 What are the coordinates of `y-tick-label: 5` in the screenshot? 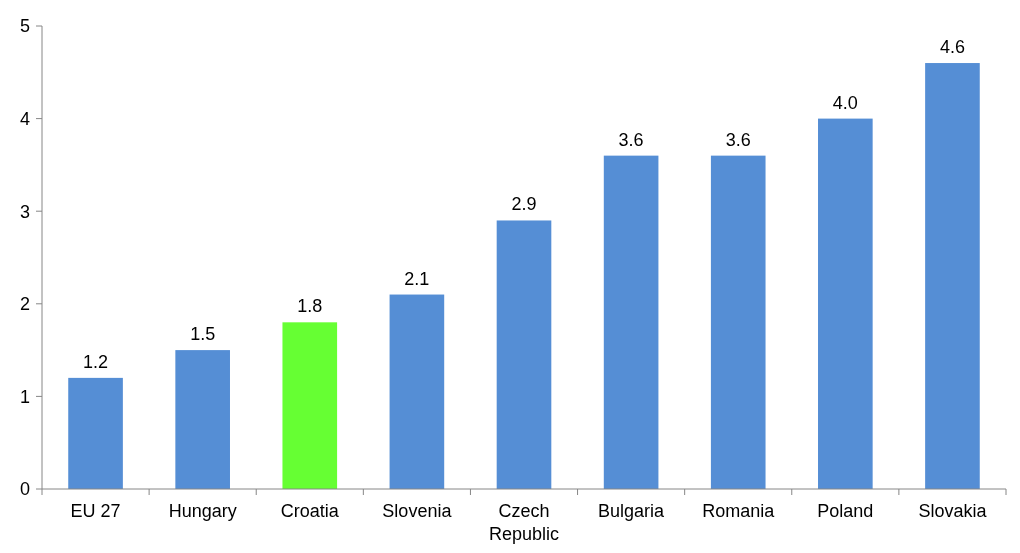 It's located at (24, 26).